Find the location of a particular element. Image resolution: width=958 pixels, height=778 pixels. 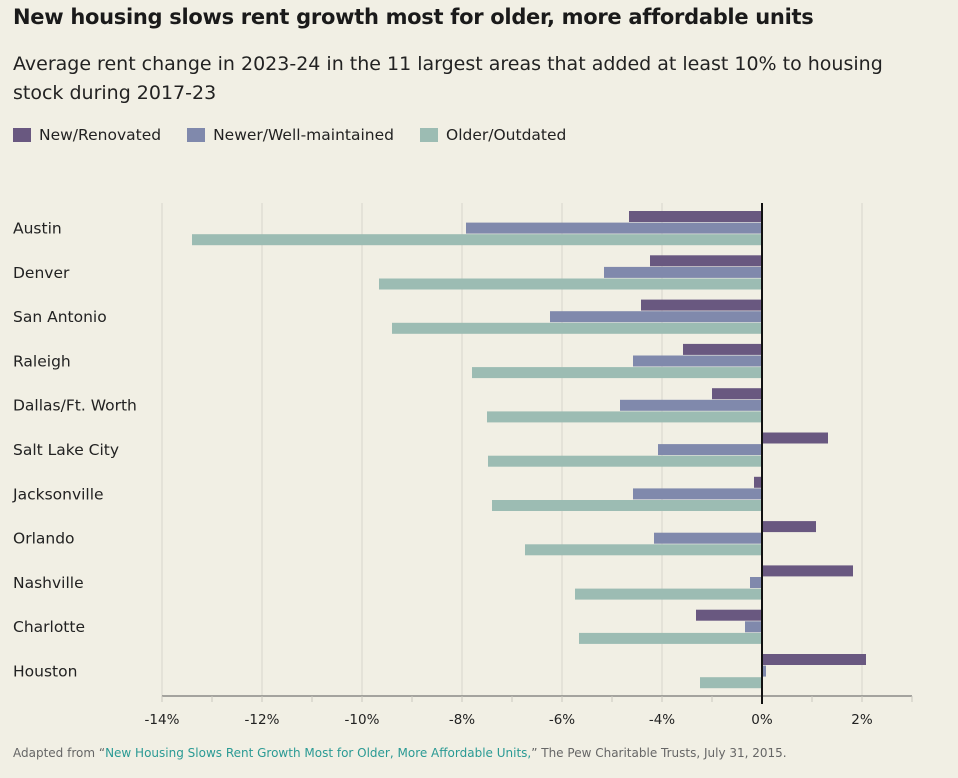

category-label: Salt Lake City is located at coordinates (66, 450).